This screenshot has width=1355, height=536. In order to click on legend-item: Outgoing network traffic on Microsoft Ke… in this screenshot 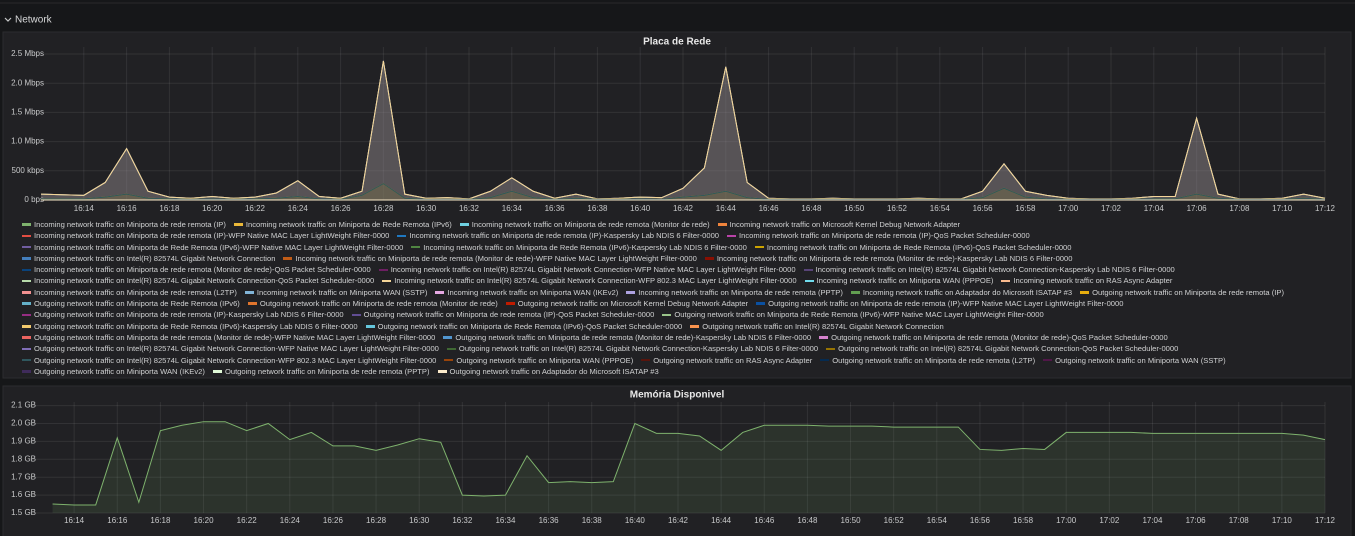, I will do `click(627, 303)`.